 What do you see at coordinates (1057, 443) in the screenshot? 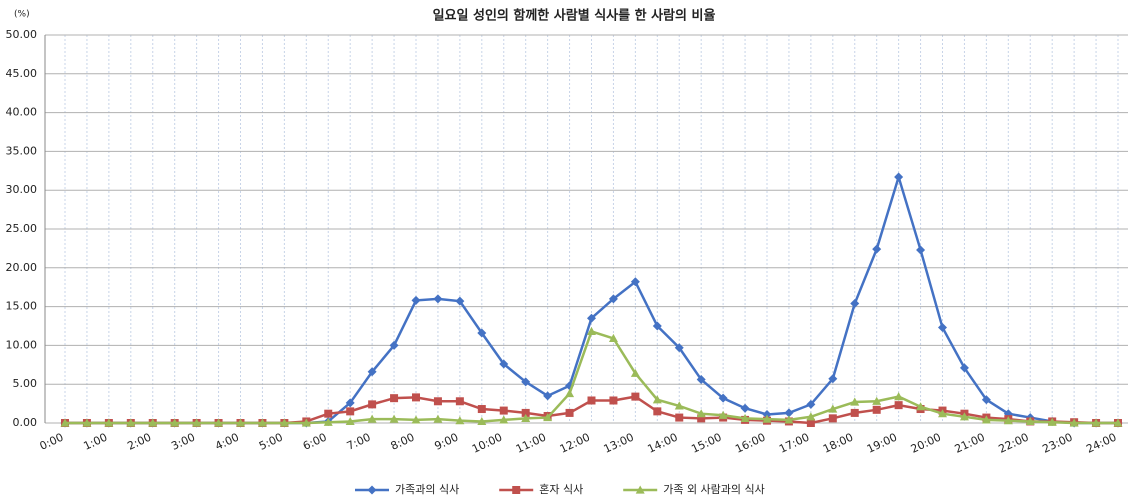
I see `x-tick-label: 23:00` at bounding box center [1057, 443].